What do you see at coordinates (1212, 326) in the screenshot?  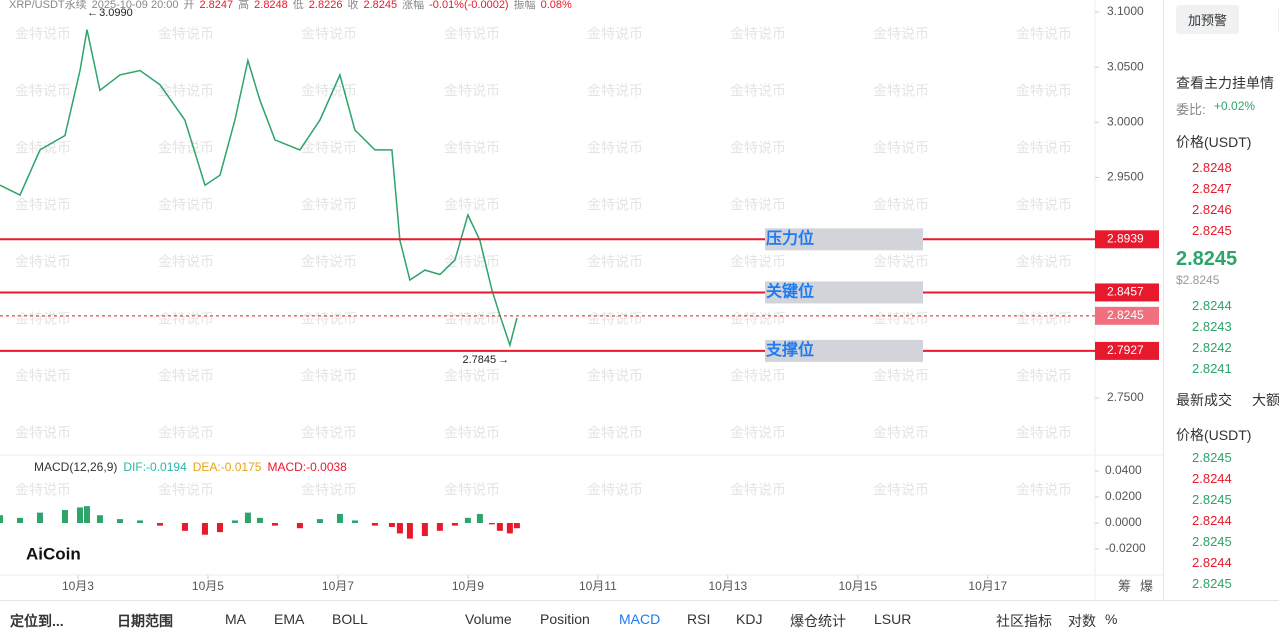 I see `bid-price: 2.8243` at bounding box center [1212, 326].